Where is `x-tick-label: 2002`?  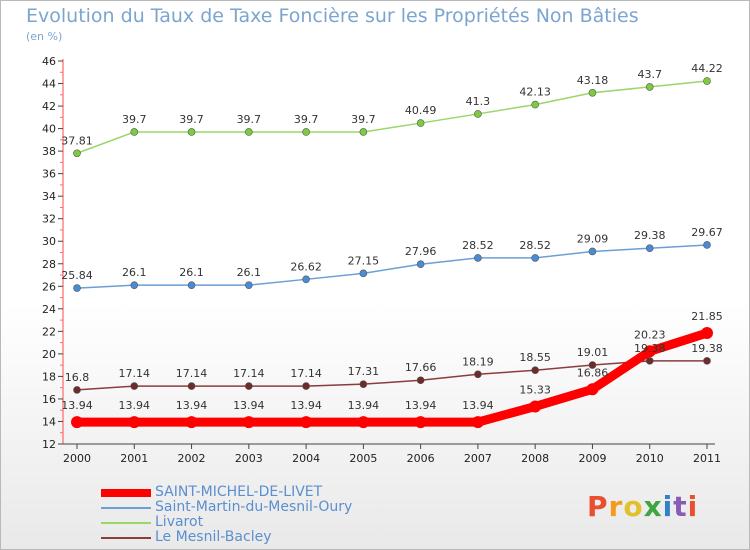 x-tick-label: 2002 is located at coordinates (192, 458).